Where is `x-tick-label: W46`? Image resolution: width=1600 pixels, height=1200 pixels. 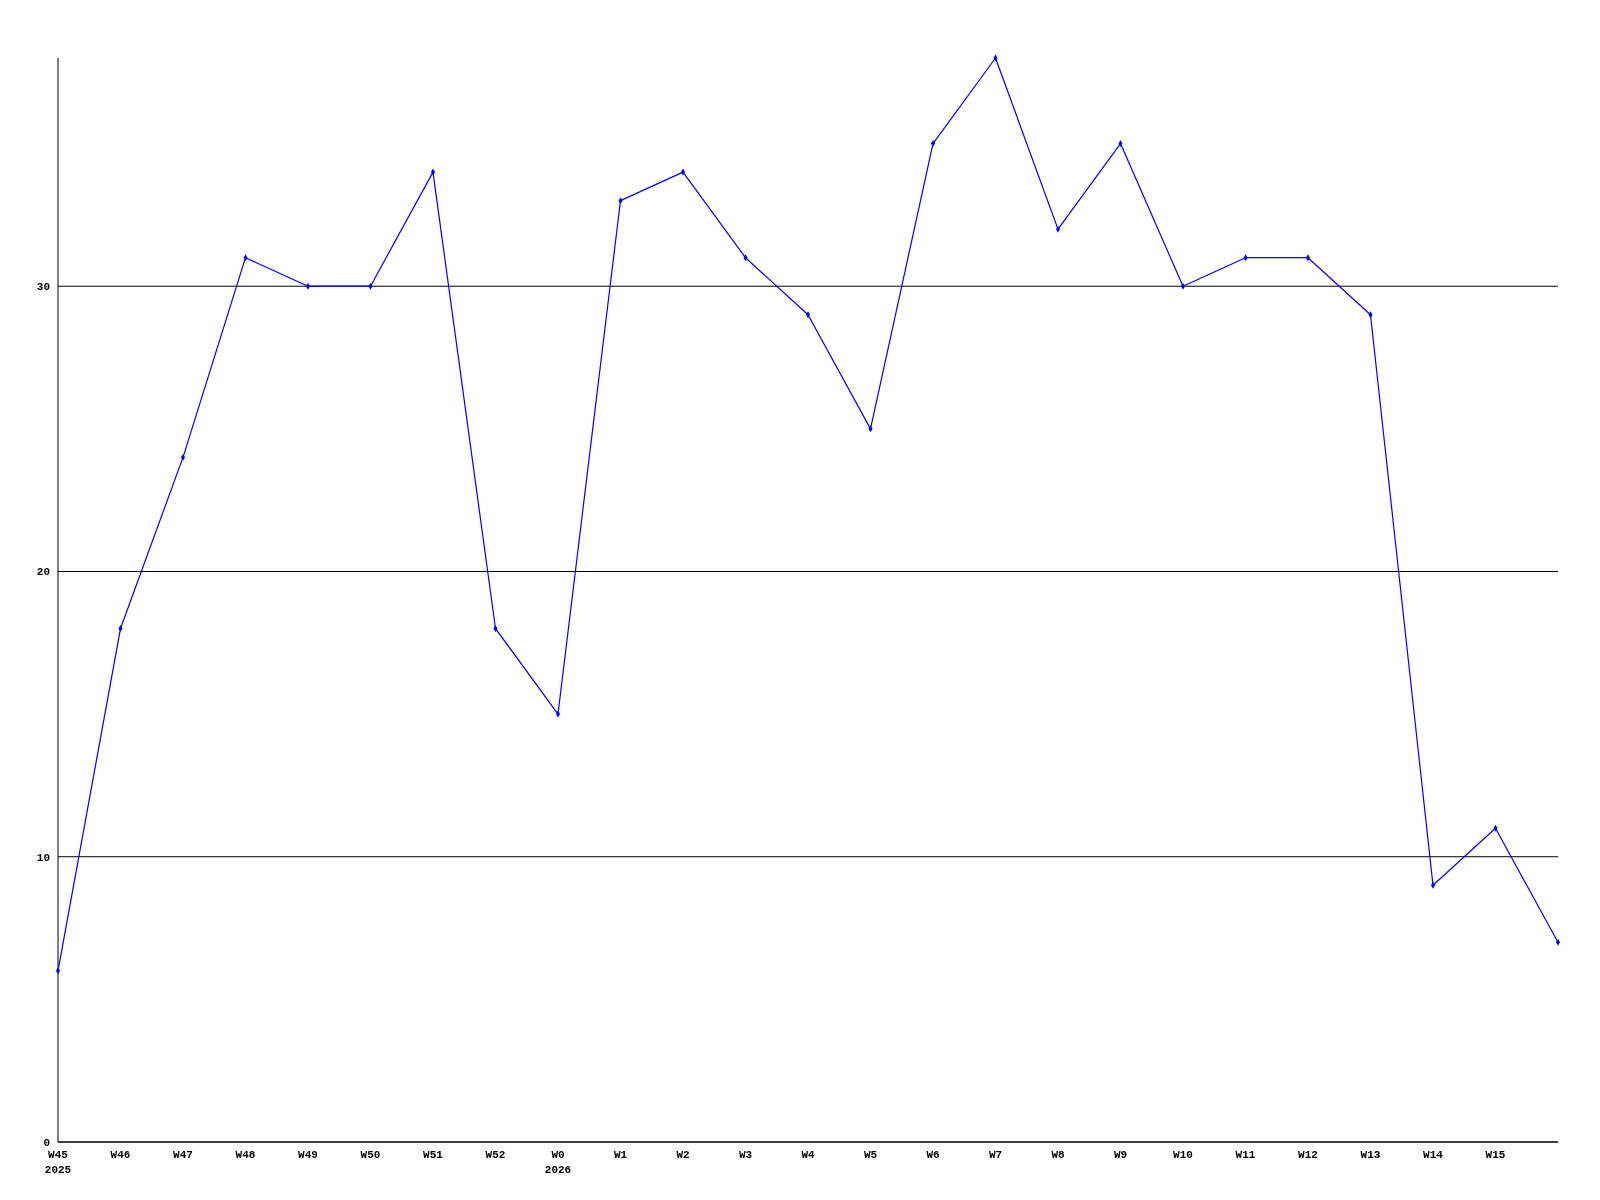 x-tick-label: W46 is located at coordinates (120, 1155).